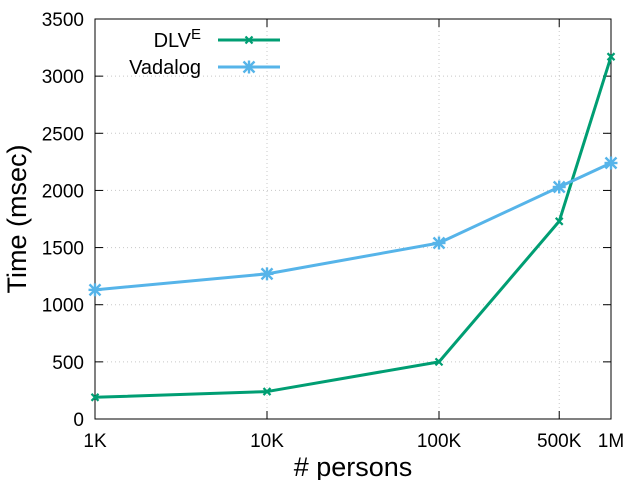  What do you see at coordinates (559, 441) in the screenshot?
I see `x-tick-label: 500K` at bounding box center [559, 441].